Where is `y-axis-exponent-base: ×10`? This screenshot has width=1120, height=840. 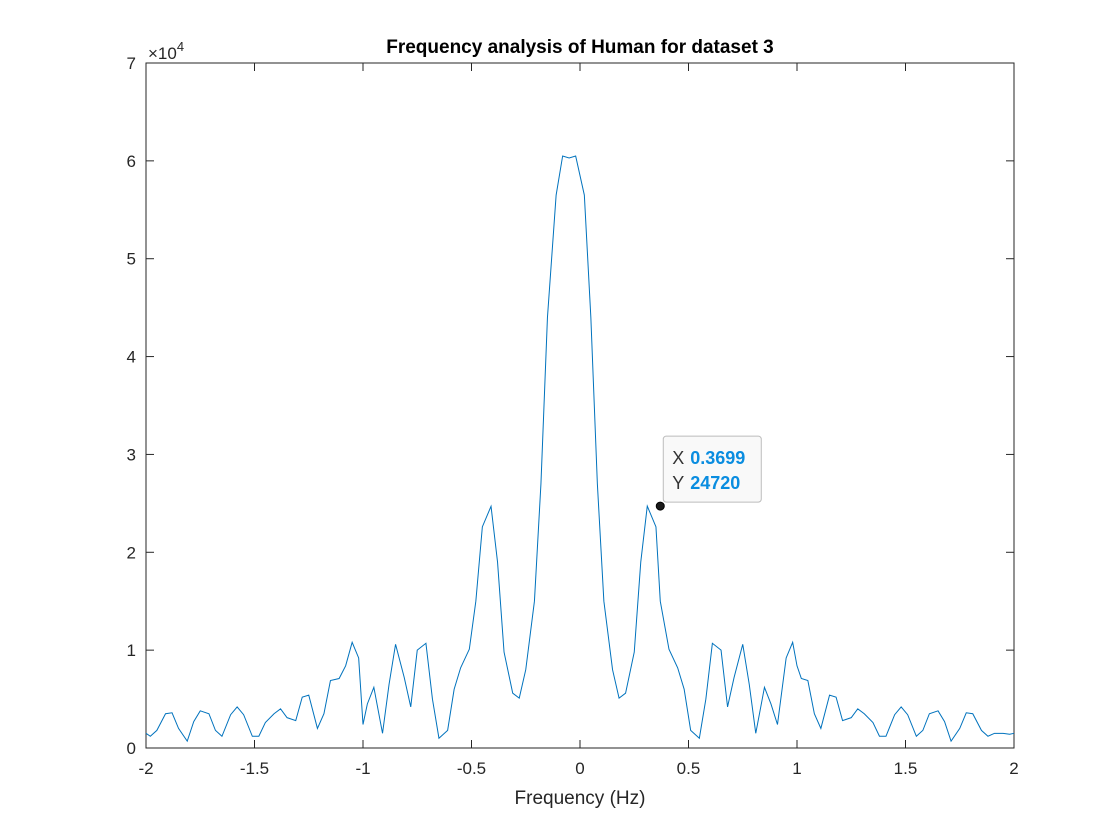 y-axis-exponent-base: ×10 is located at coordinates (162, 53).